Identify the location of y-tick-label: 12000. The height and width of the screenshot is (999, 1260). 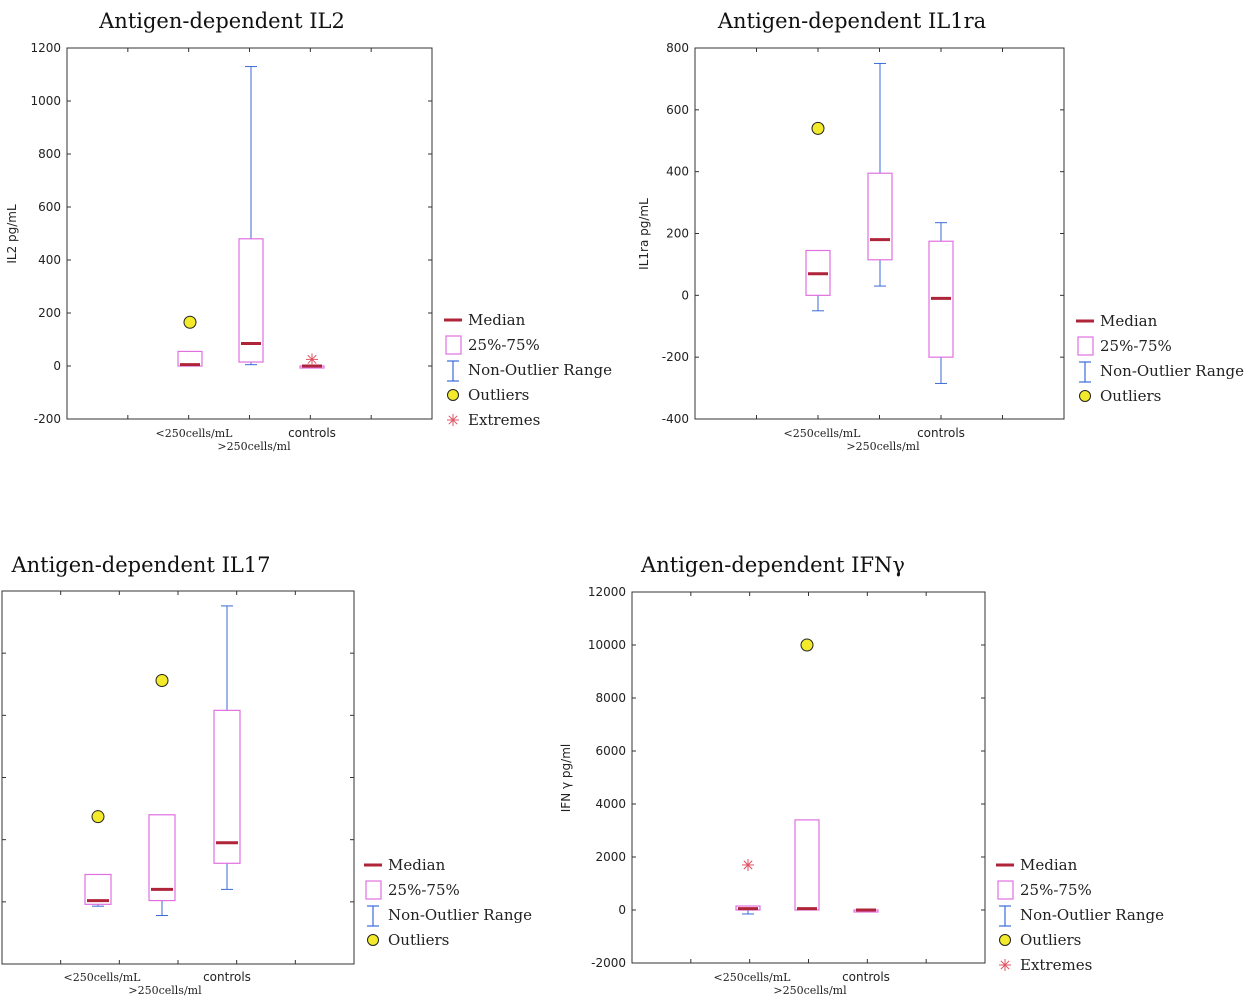
(607, 592).